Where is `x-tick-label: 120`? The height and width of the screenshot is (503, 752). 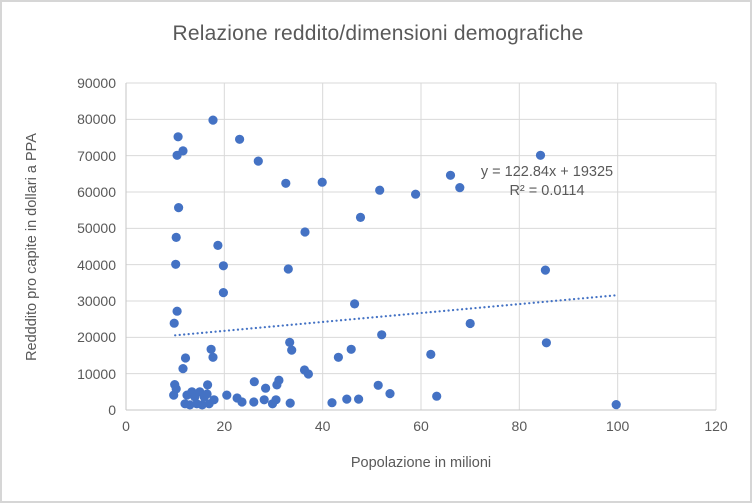 x-tick-label: 120 is located at coordinates (716, 426).